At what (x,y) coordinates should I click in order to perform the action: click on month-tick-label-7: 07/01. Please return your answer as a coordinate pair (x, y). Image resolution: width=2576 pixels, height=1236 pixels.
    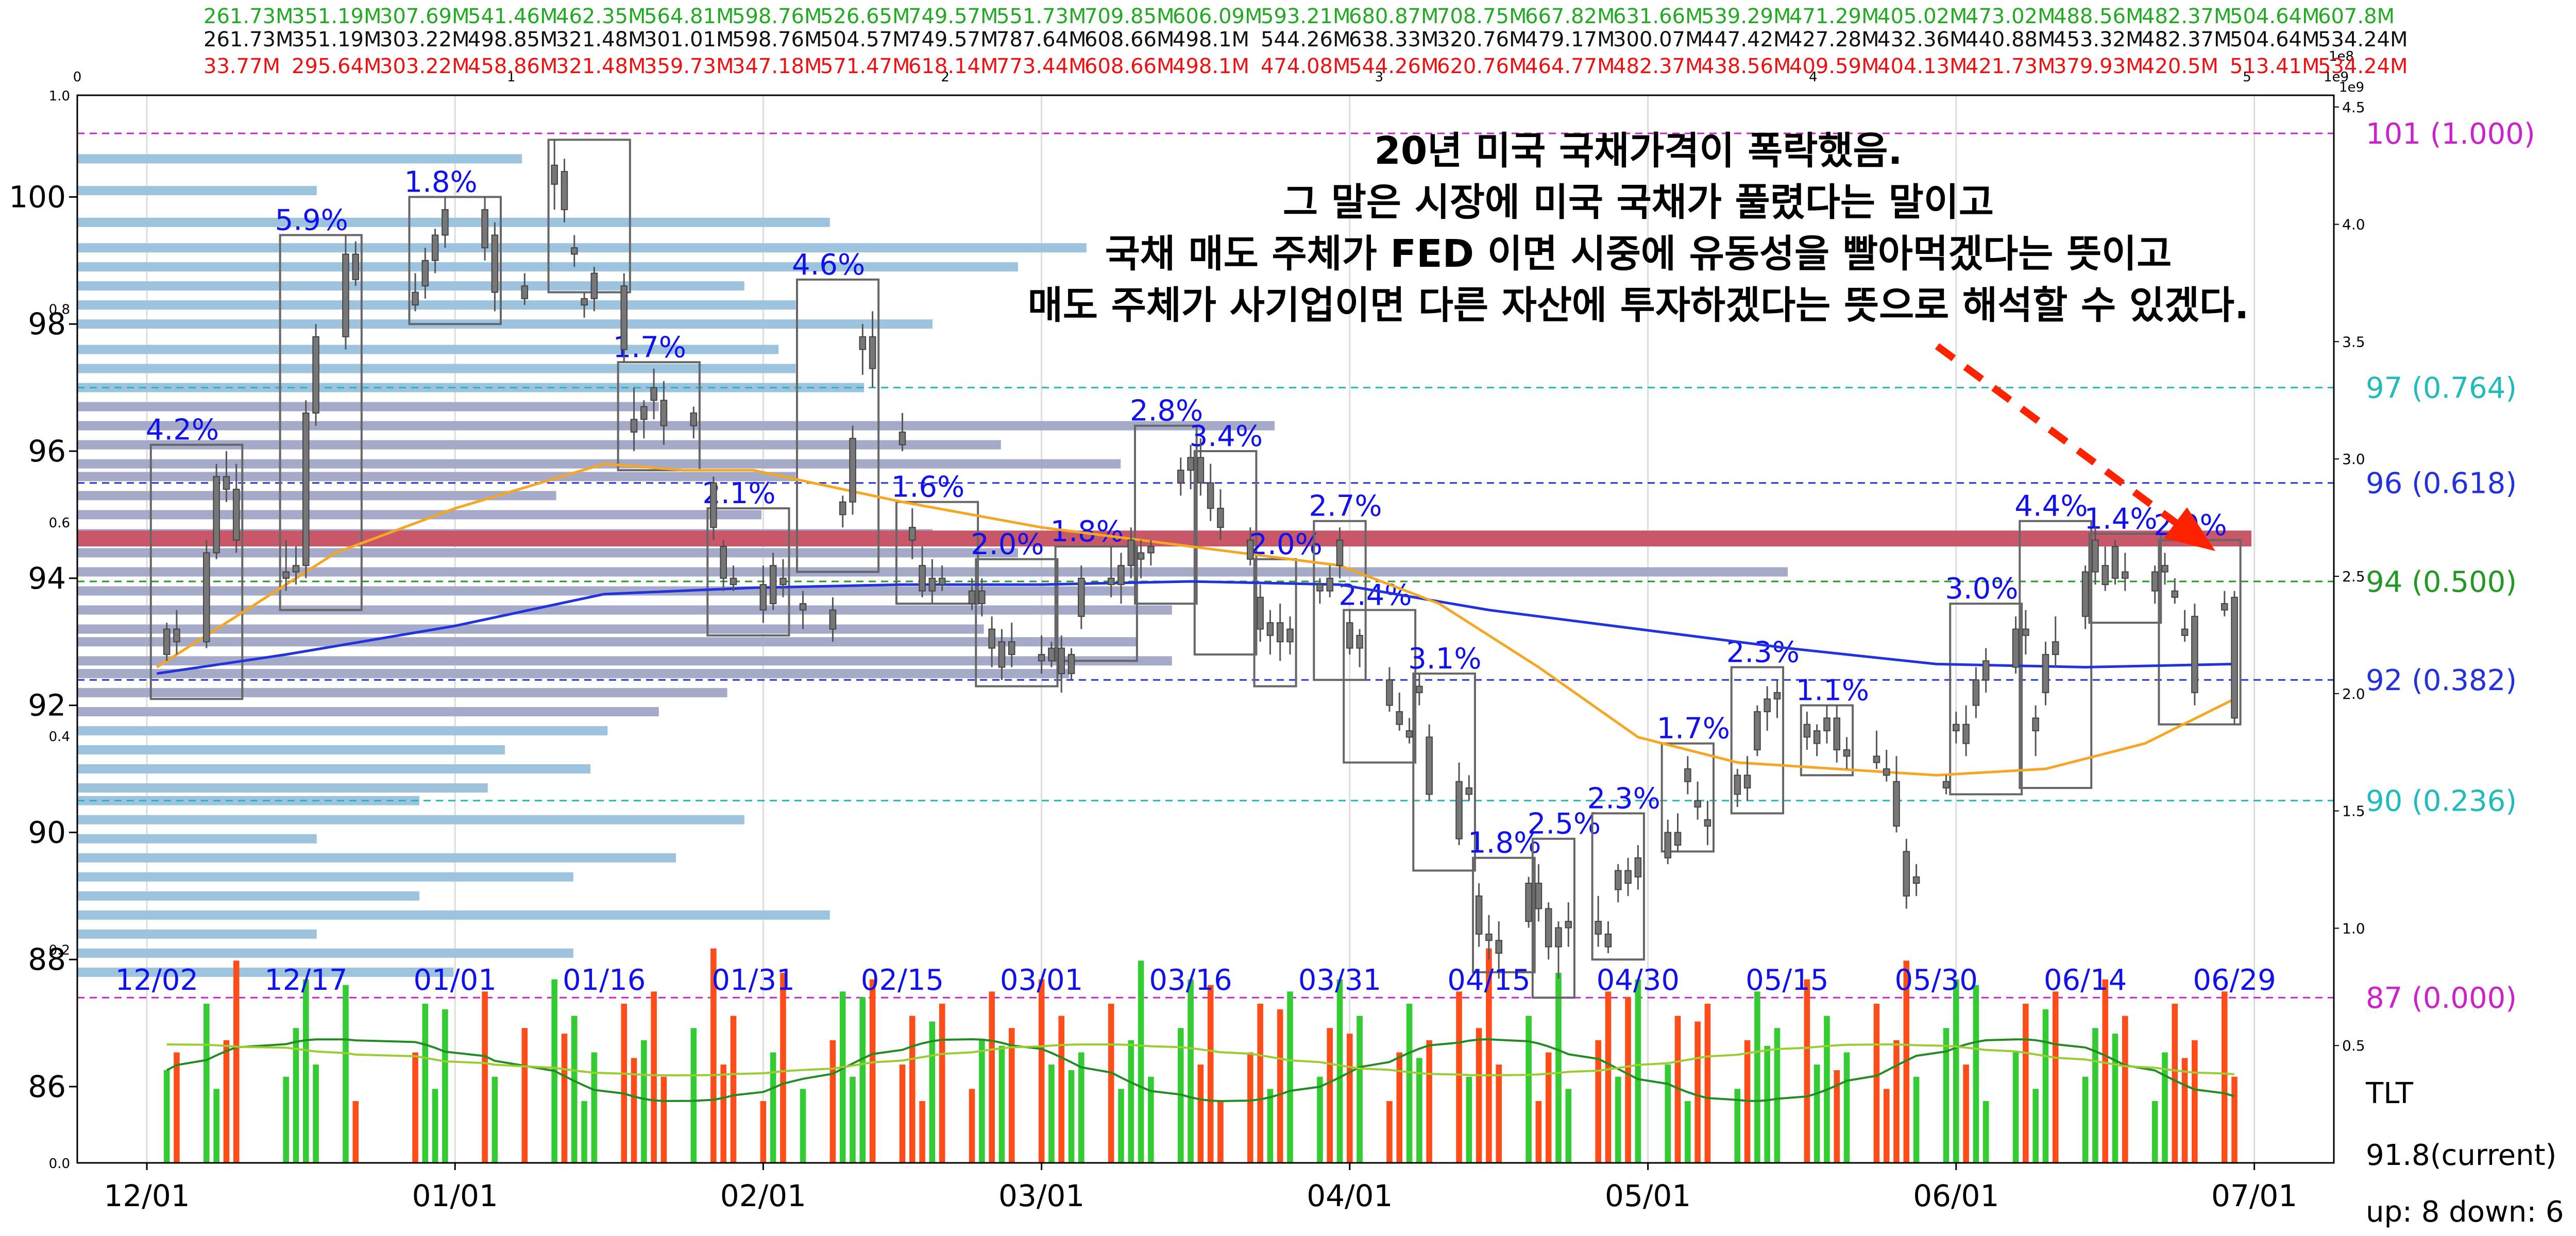
    Looking at the image, I should click on (2254, 1195).